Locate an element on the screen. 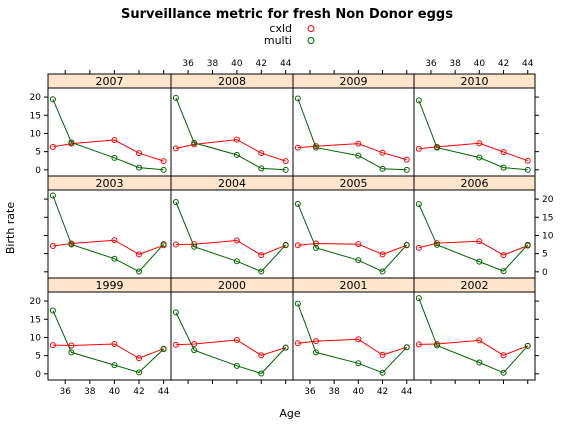 This screenshot has height=430, width=574. legend: cxld multi is located at coordinates (289, 34).